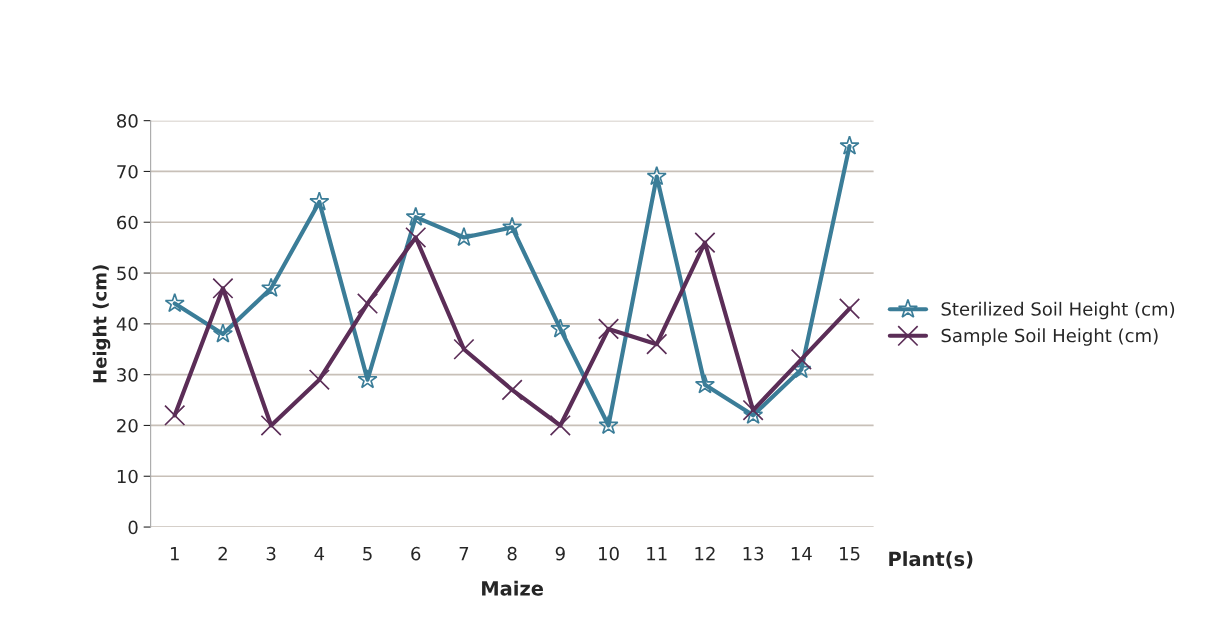  Describe the element at coordinates (127, 425) in the screenshot. I see `y-tick-label: 20` at that location.